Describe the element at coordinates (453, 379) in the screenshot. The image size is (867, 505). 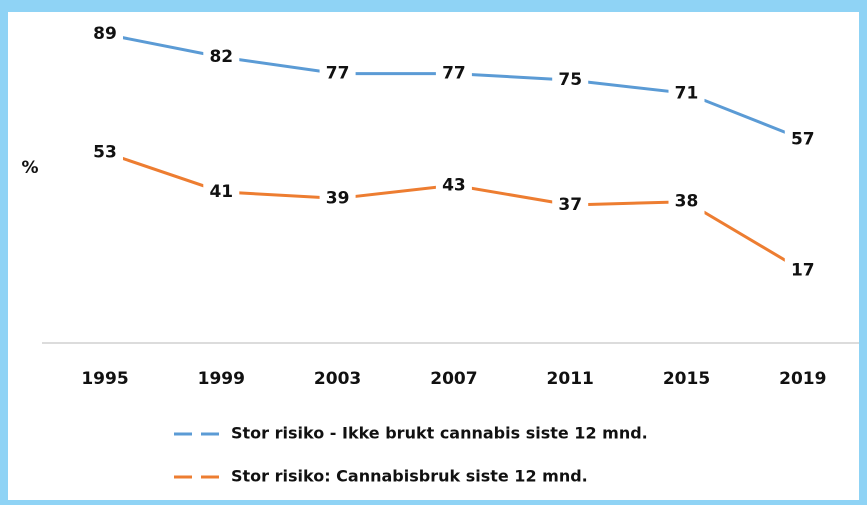
I see `x-tick-label: 2007` at that location.